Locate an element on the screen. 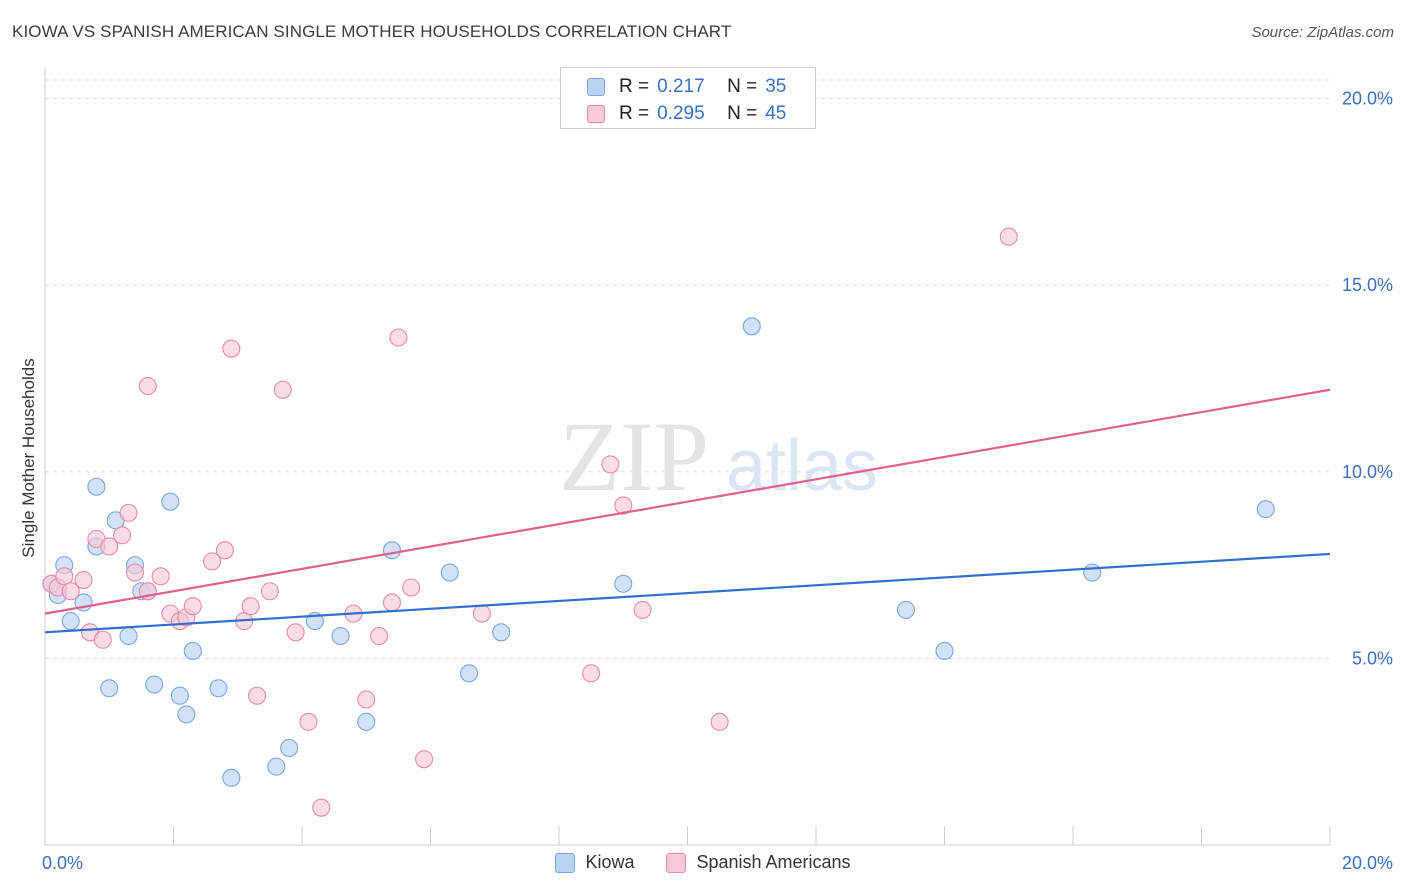 The image size is (1406, 892). watermark-atlas: atlas is located at coordinates (802, 466).